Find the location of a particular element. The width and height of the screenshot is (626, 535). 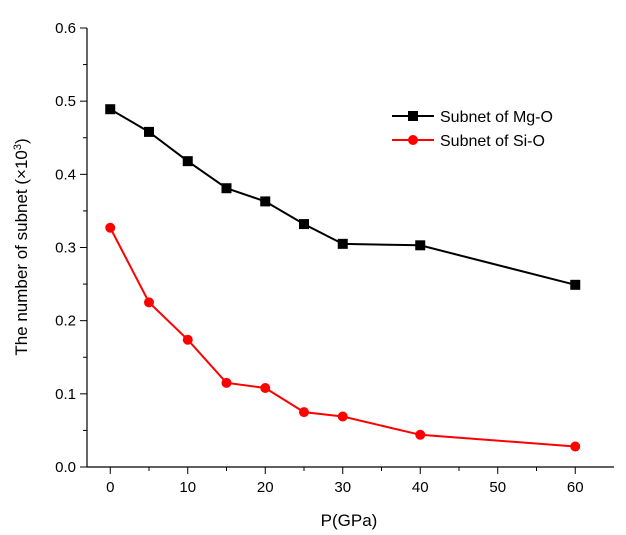

legend-item: Subnet of Si-O is located at coordinates (468, 141).